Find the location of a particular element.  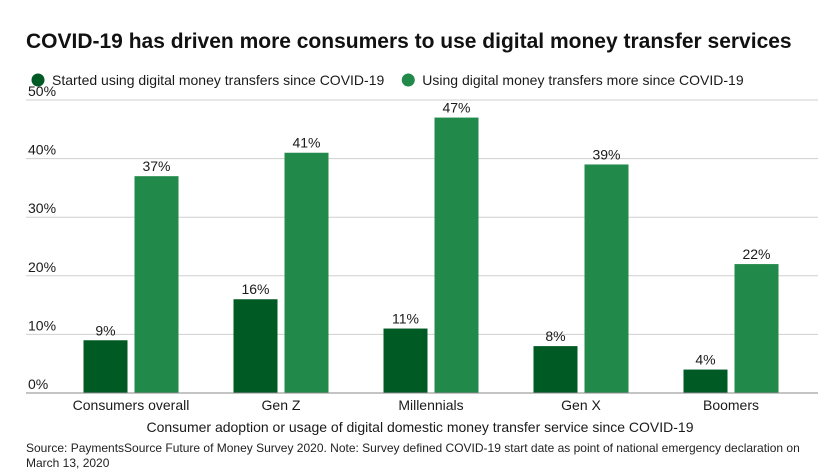

data-label: 11% is located at coordinates (405, 319).